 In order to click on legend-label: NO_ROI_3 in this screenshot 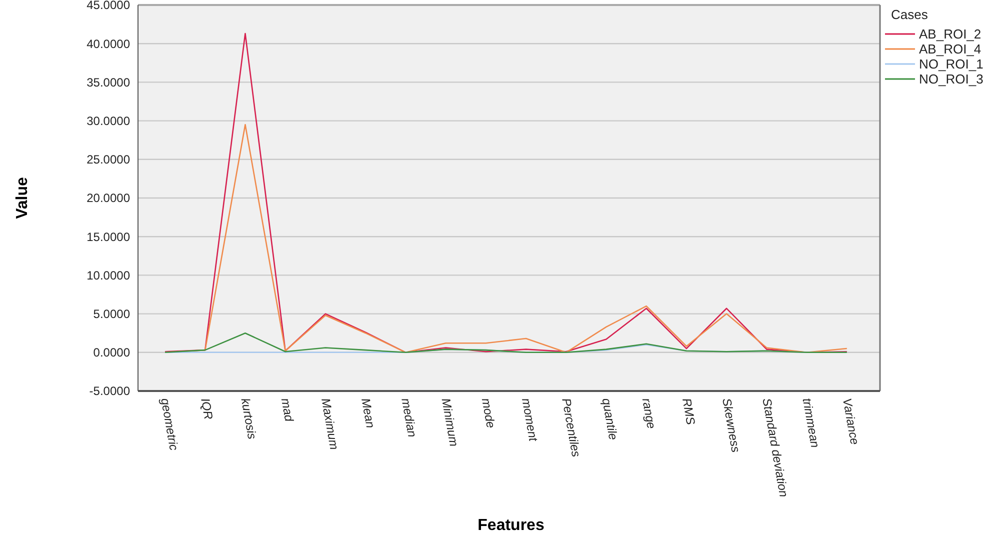, I will do `click(951, 79)`.